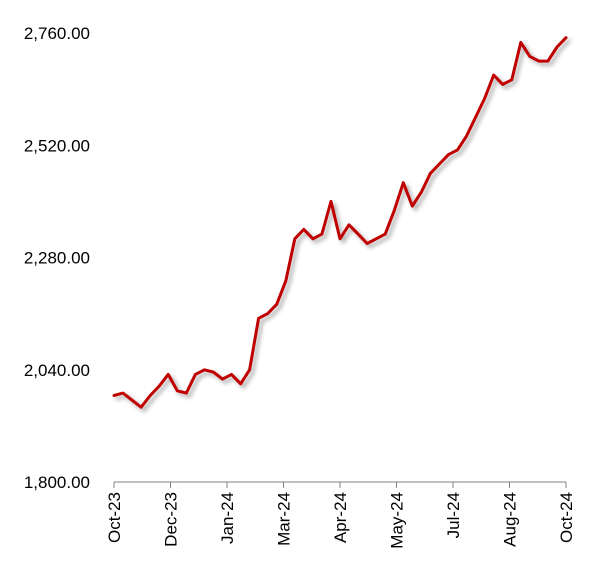  I want to click on y-tick-label: 1,800.00, so click(57, 482).